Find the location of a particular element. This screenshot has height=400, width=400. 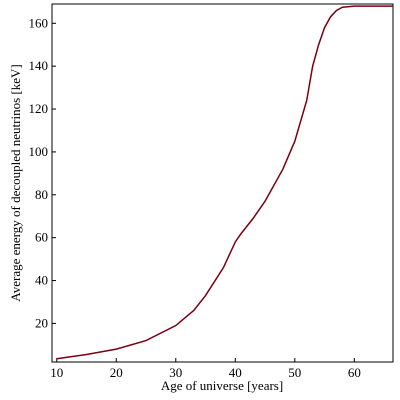

x-tick-label: 20 is located at coordinates (116, 372).